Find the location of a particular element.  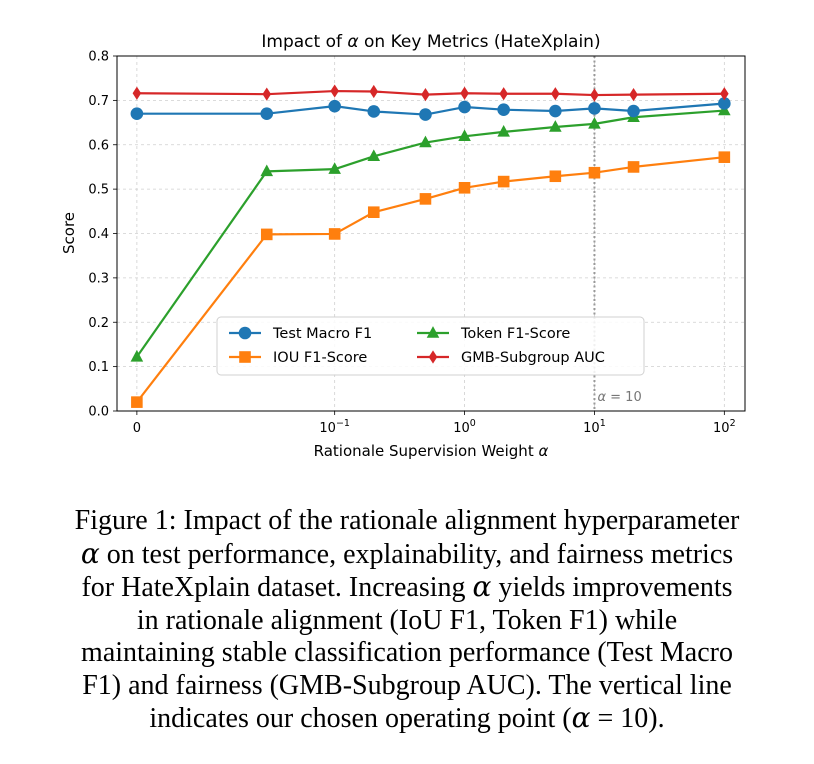

y-tick-label: 0.3 is located at coordinates (98, 278).